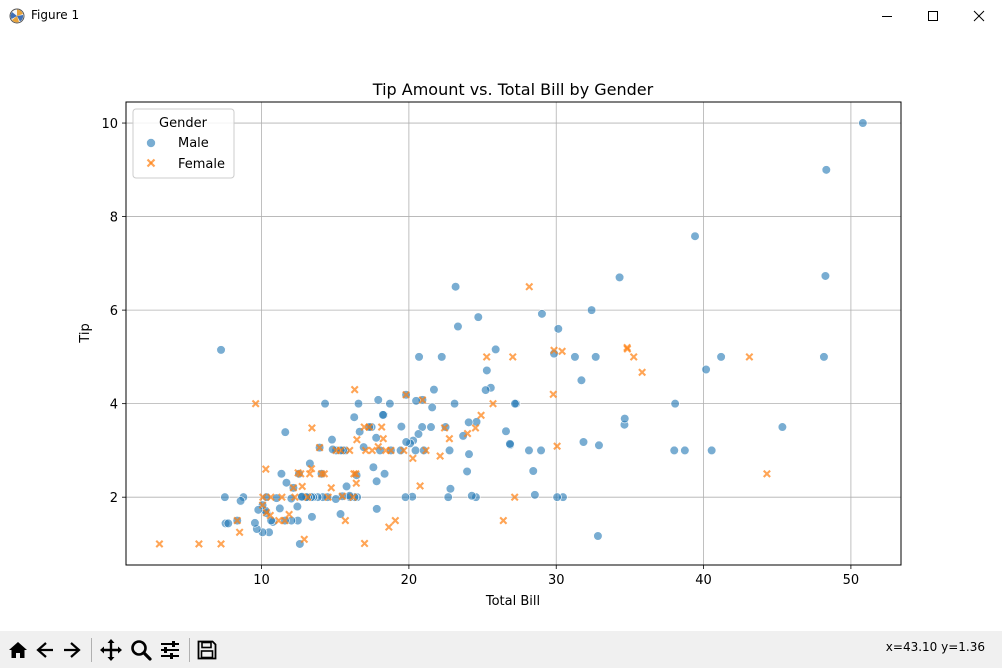  Describe the element at coordinates (193, 143) in the screenshot. I see `legend-label-male: Male` at that location.